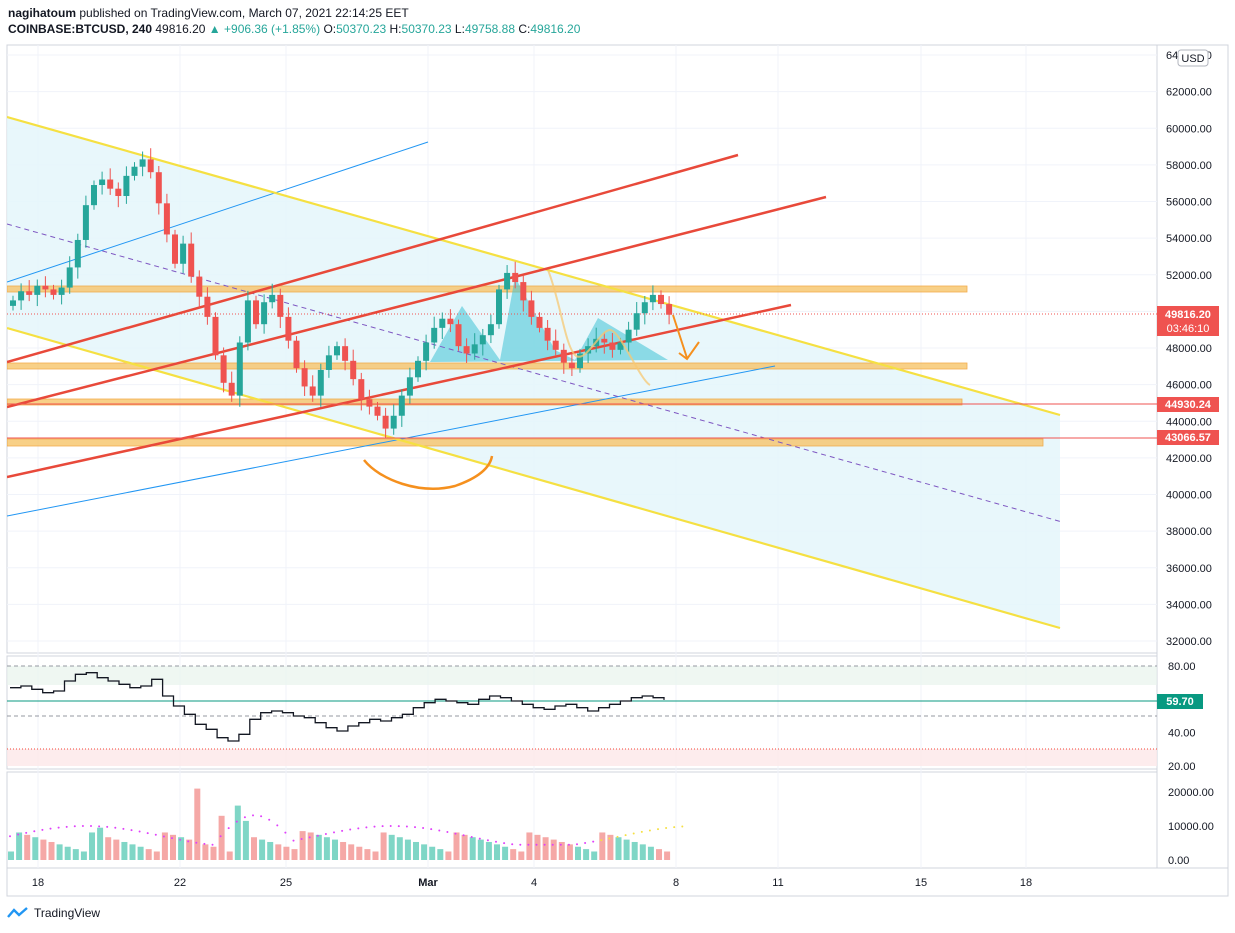  I want to click on publisher-name: nagihatoum, so click(42, 13).